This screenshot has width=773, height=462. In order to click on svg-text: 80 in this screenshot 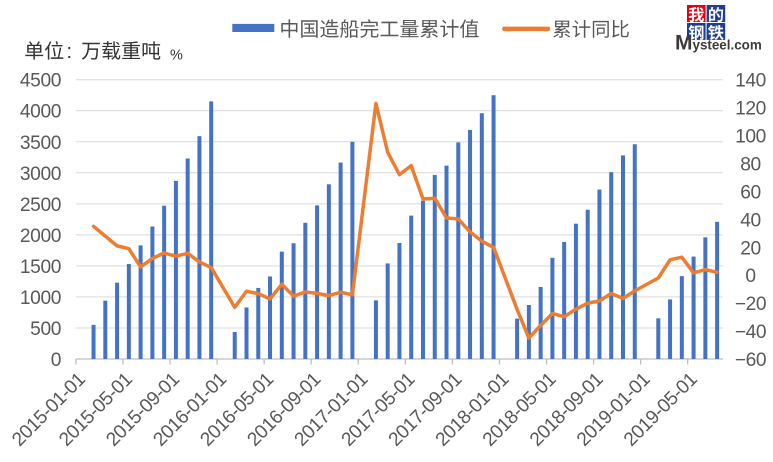, I will do `click(750, 165)`.